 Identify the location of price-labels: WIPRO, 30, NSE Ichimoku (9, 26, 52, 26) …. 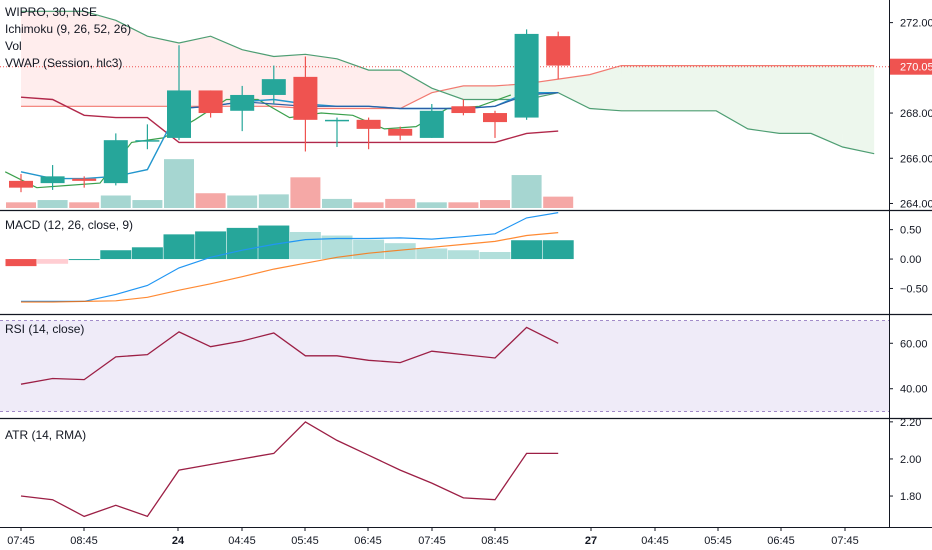
(68, 37).